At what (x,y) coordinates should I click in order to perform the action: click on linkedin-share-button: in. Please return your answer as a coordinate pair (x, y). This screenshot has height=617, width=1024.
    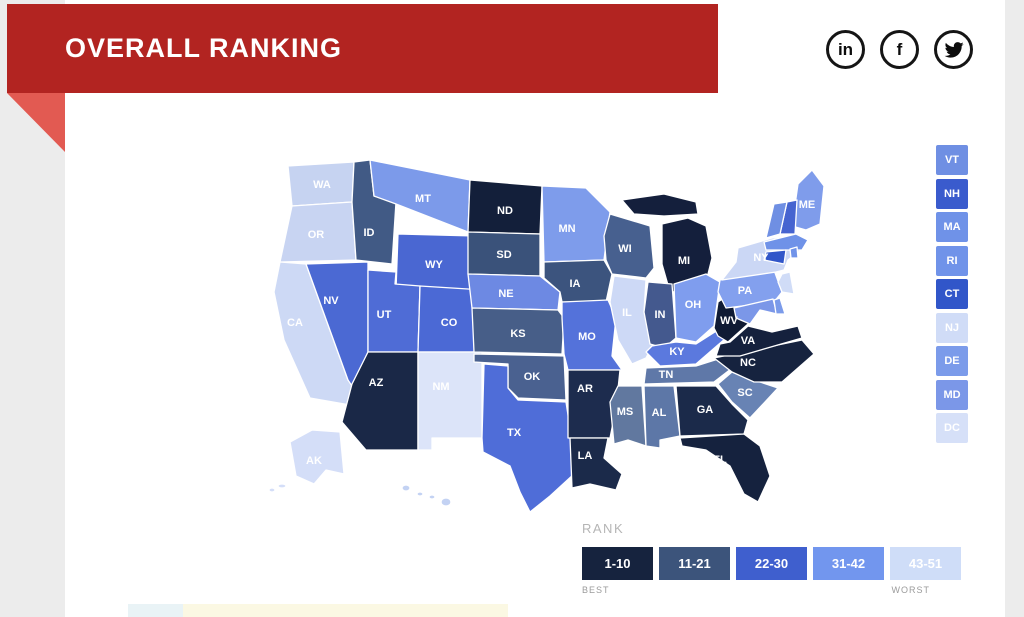
    Looking at the image, I should click on (845, 49).